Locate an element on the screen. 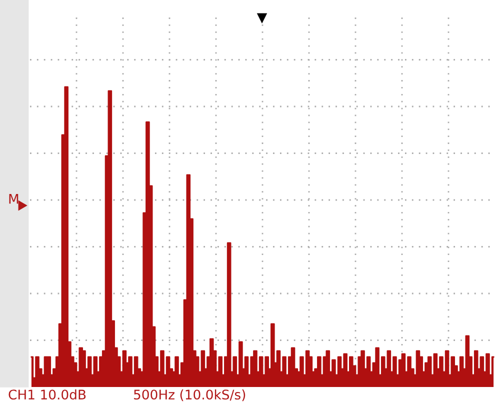 The width and height of the screenshot is (496, 407). text: M is located at coordinates (13, 199).